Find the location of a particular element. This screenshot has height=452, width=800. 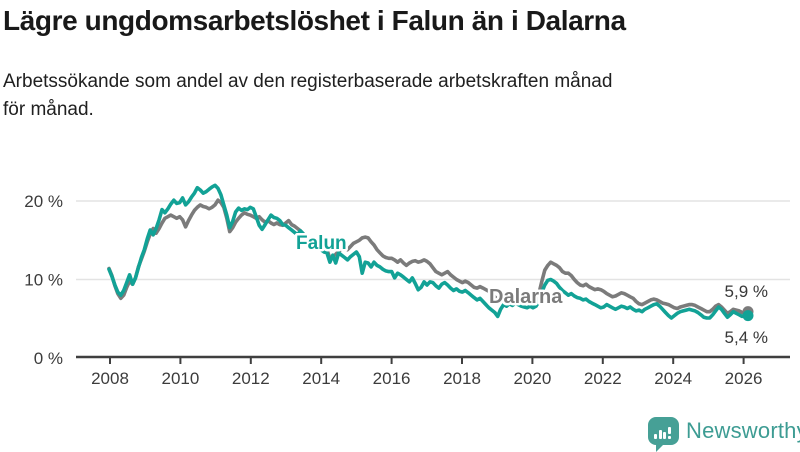

y-axis-tick-label: 10 % is located at coordinates (43, 280).